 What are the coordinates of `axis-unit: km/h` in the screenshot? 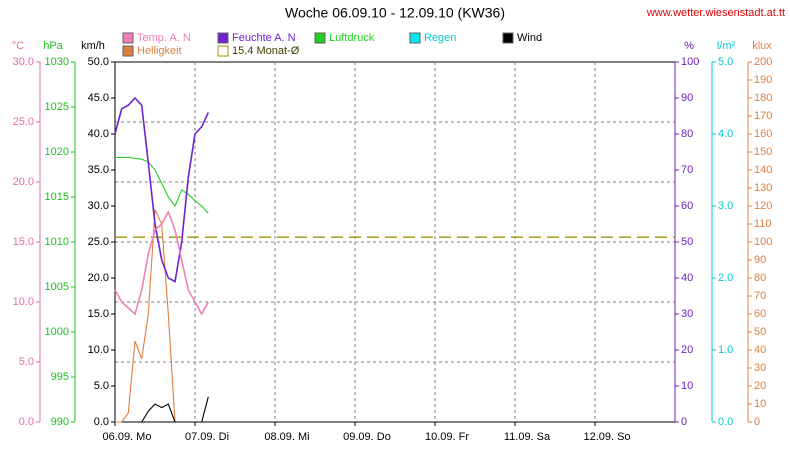 It's located at (93, 46).